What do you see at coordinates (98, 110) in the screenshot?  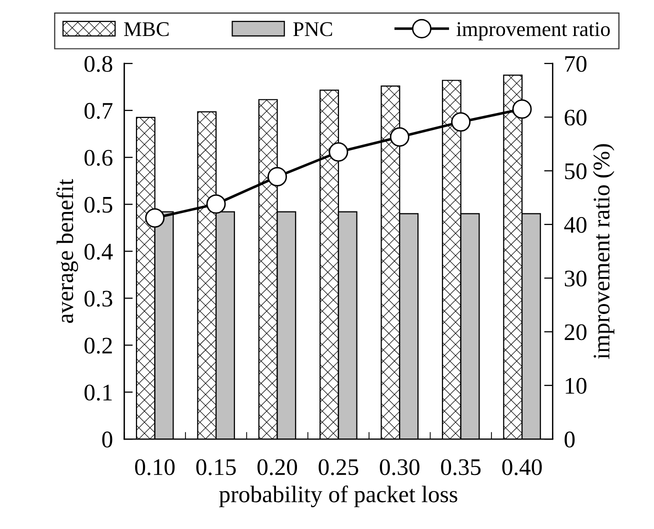 I see `y-tick-label: 0.7` at bounding box center [98, 110].